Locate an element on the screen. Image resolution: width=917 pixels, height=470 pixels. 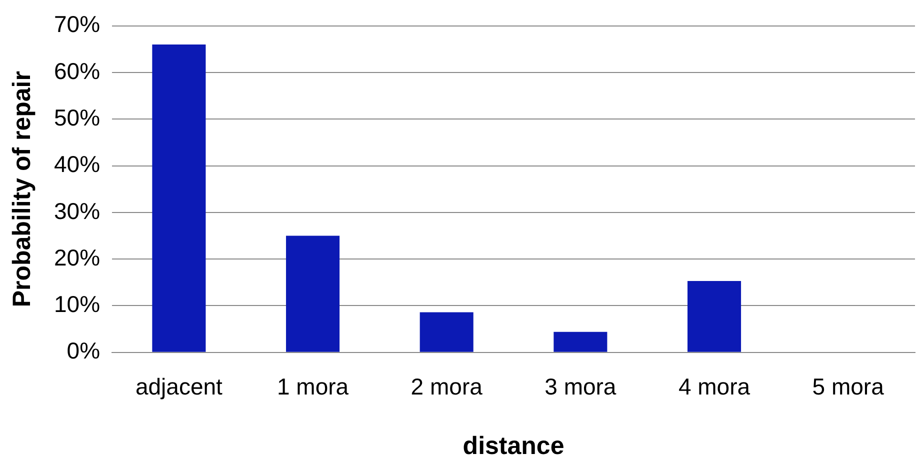
x-tick-label: adjacent is located at coordinates (179, 387).